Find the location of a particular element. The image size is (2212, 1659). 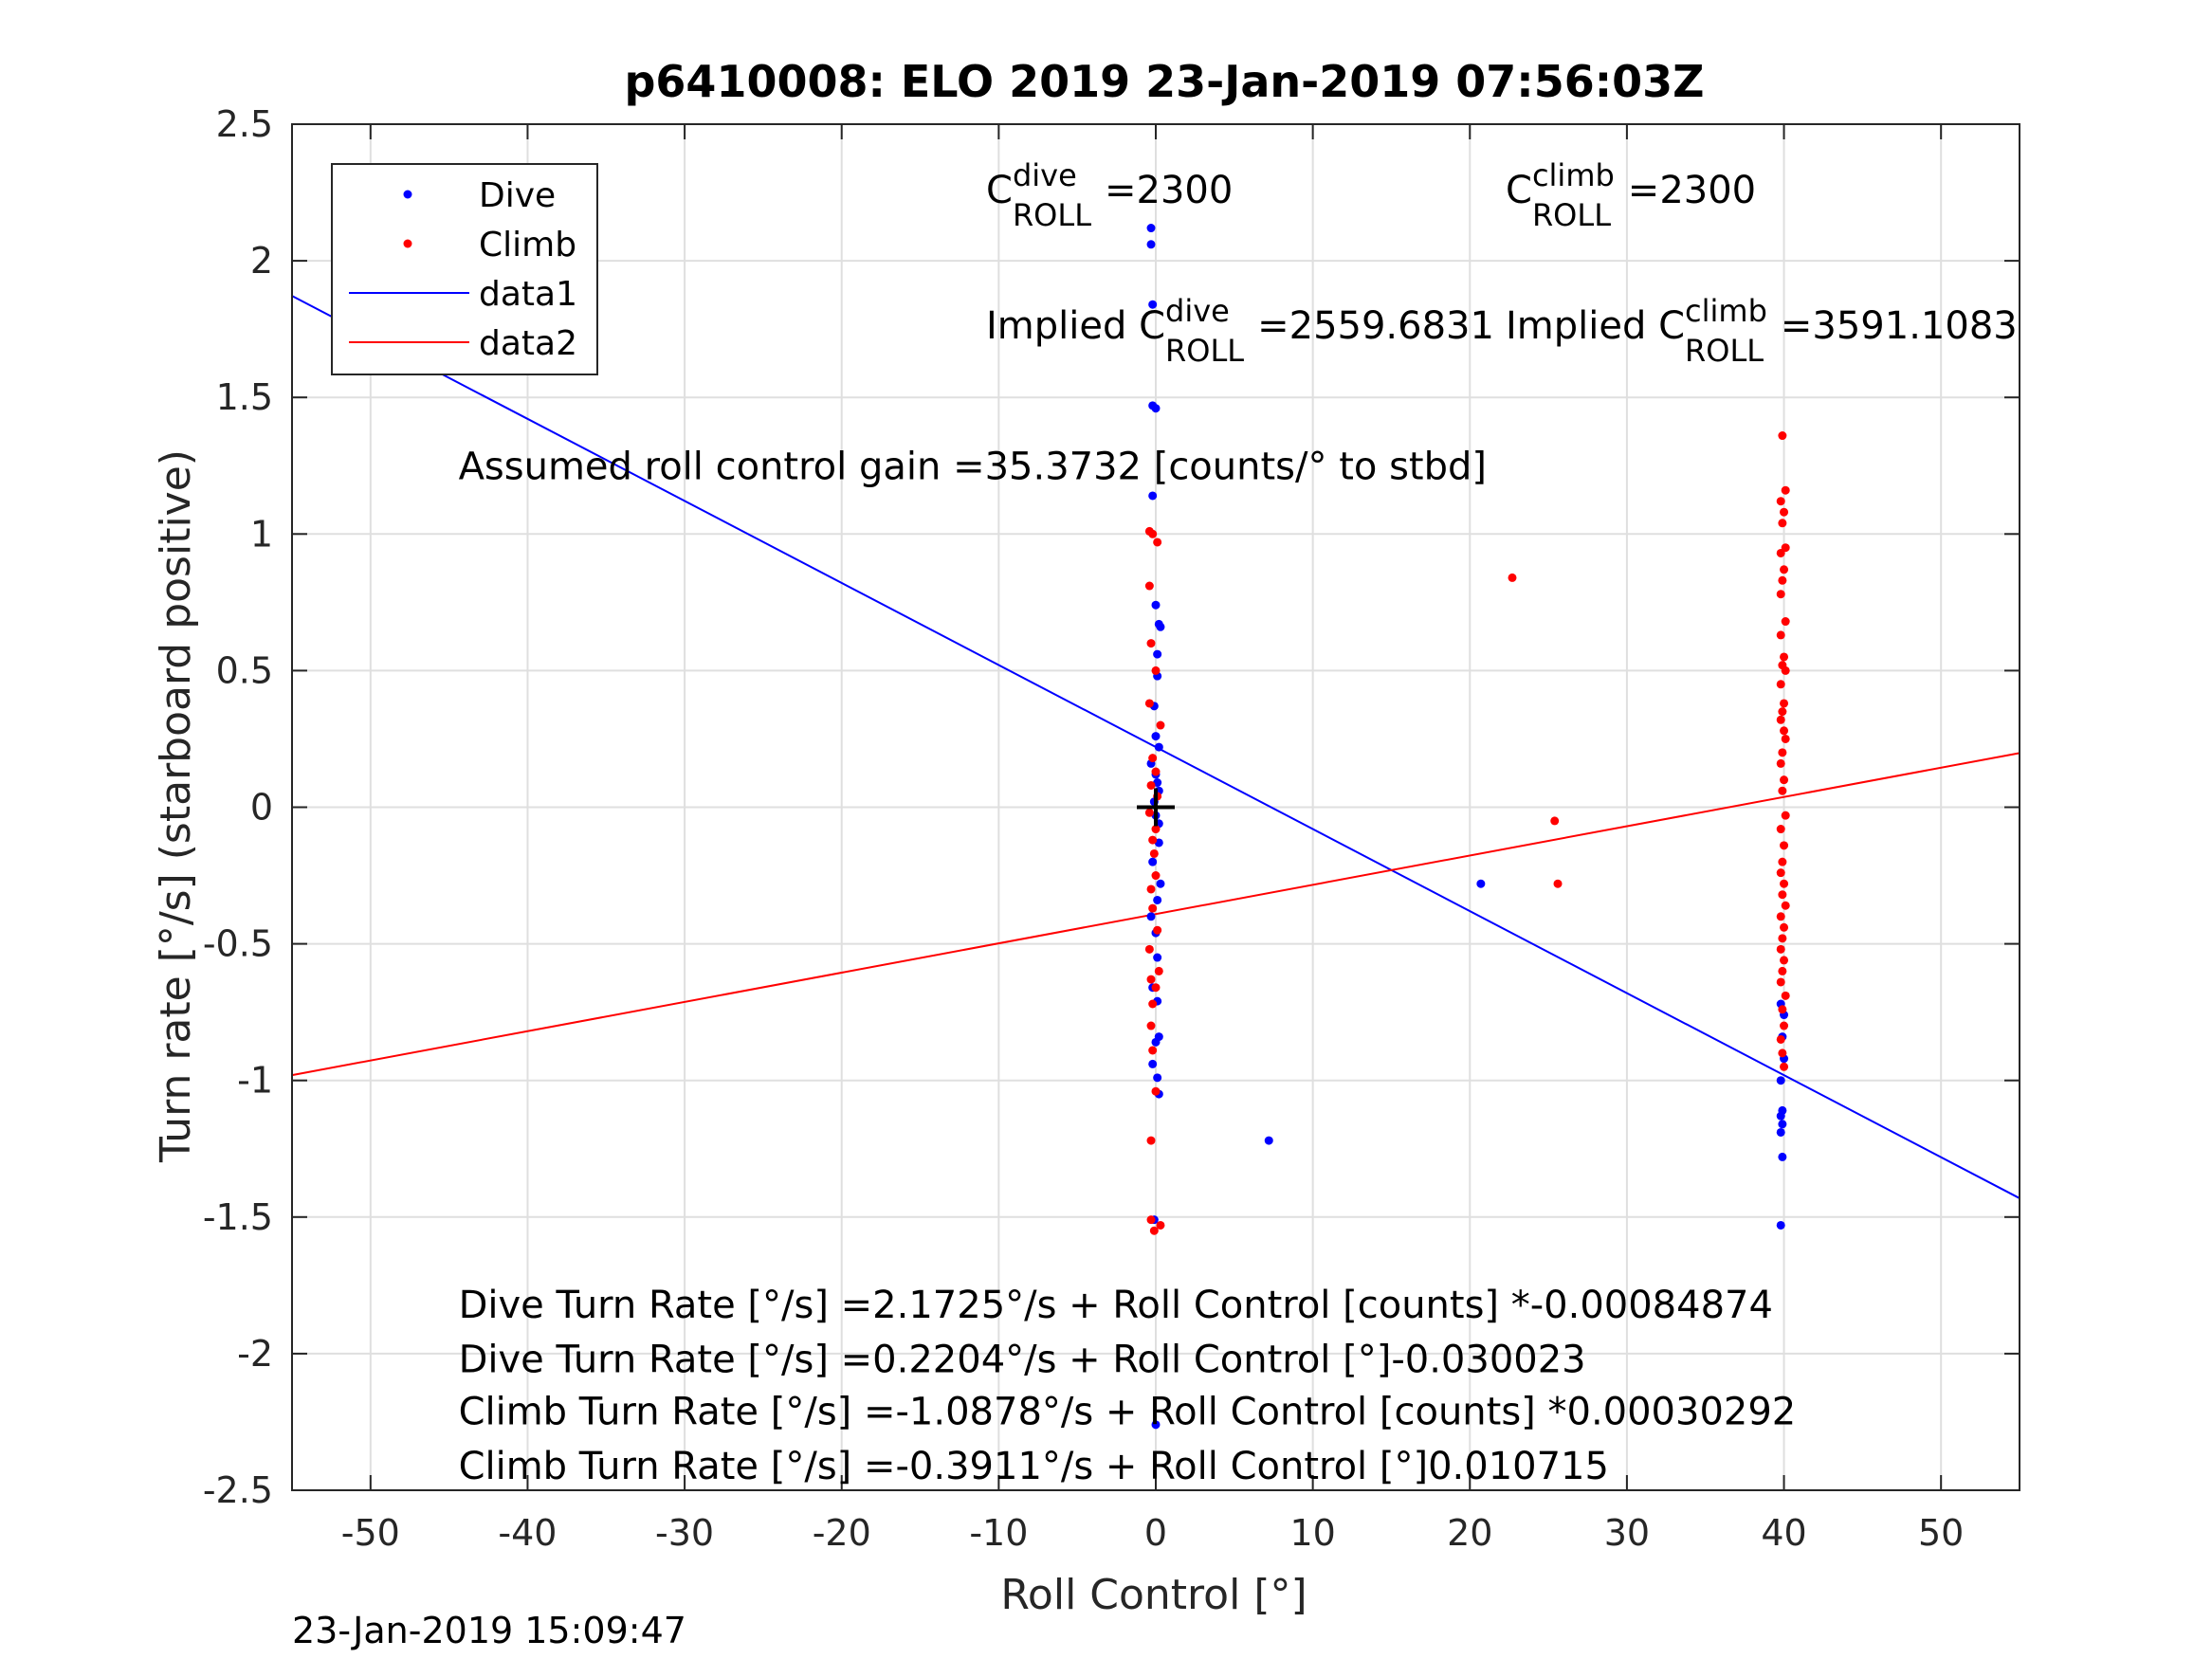

x-tick-label: -30 is located at coordinates (684, 1533).